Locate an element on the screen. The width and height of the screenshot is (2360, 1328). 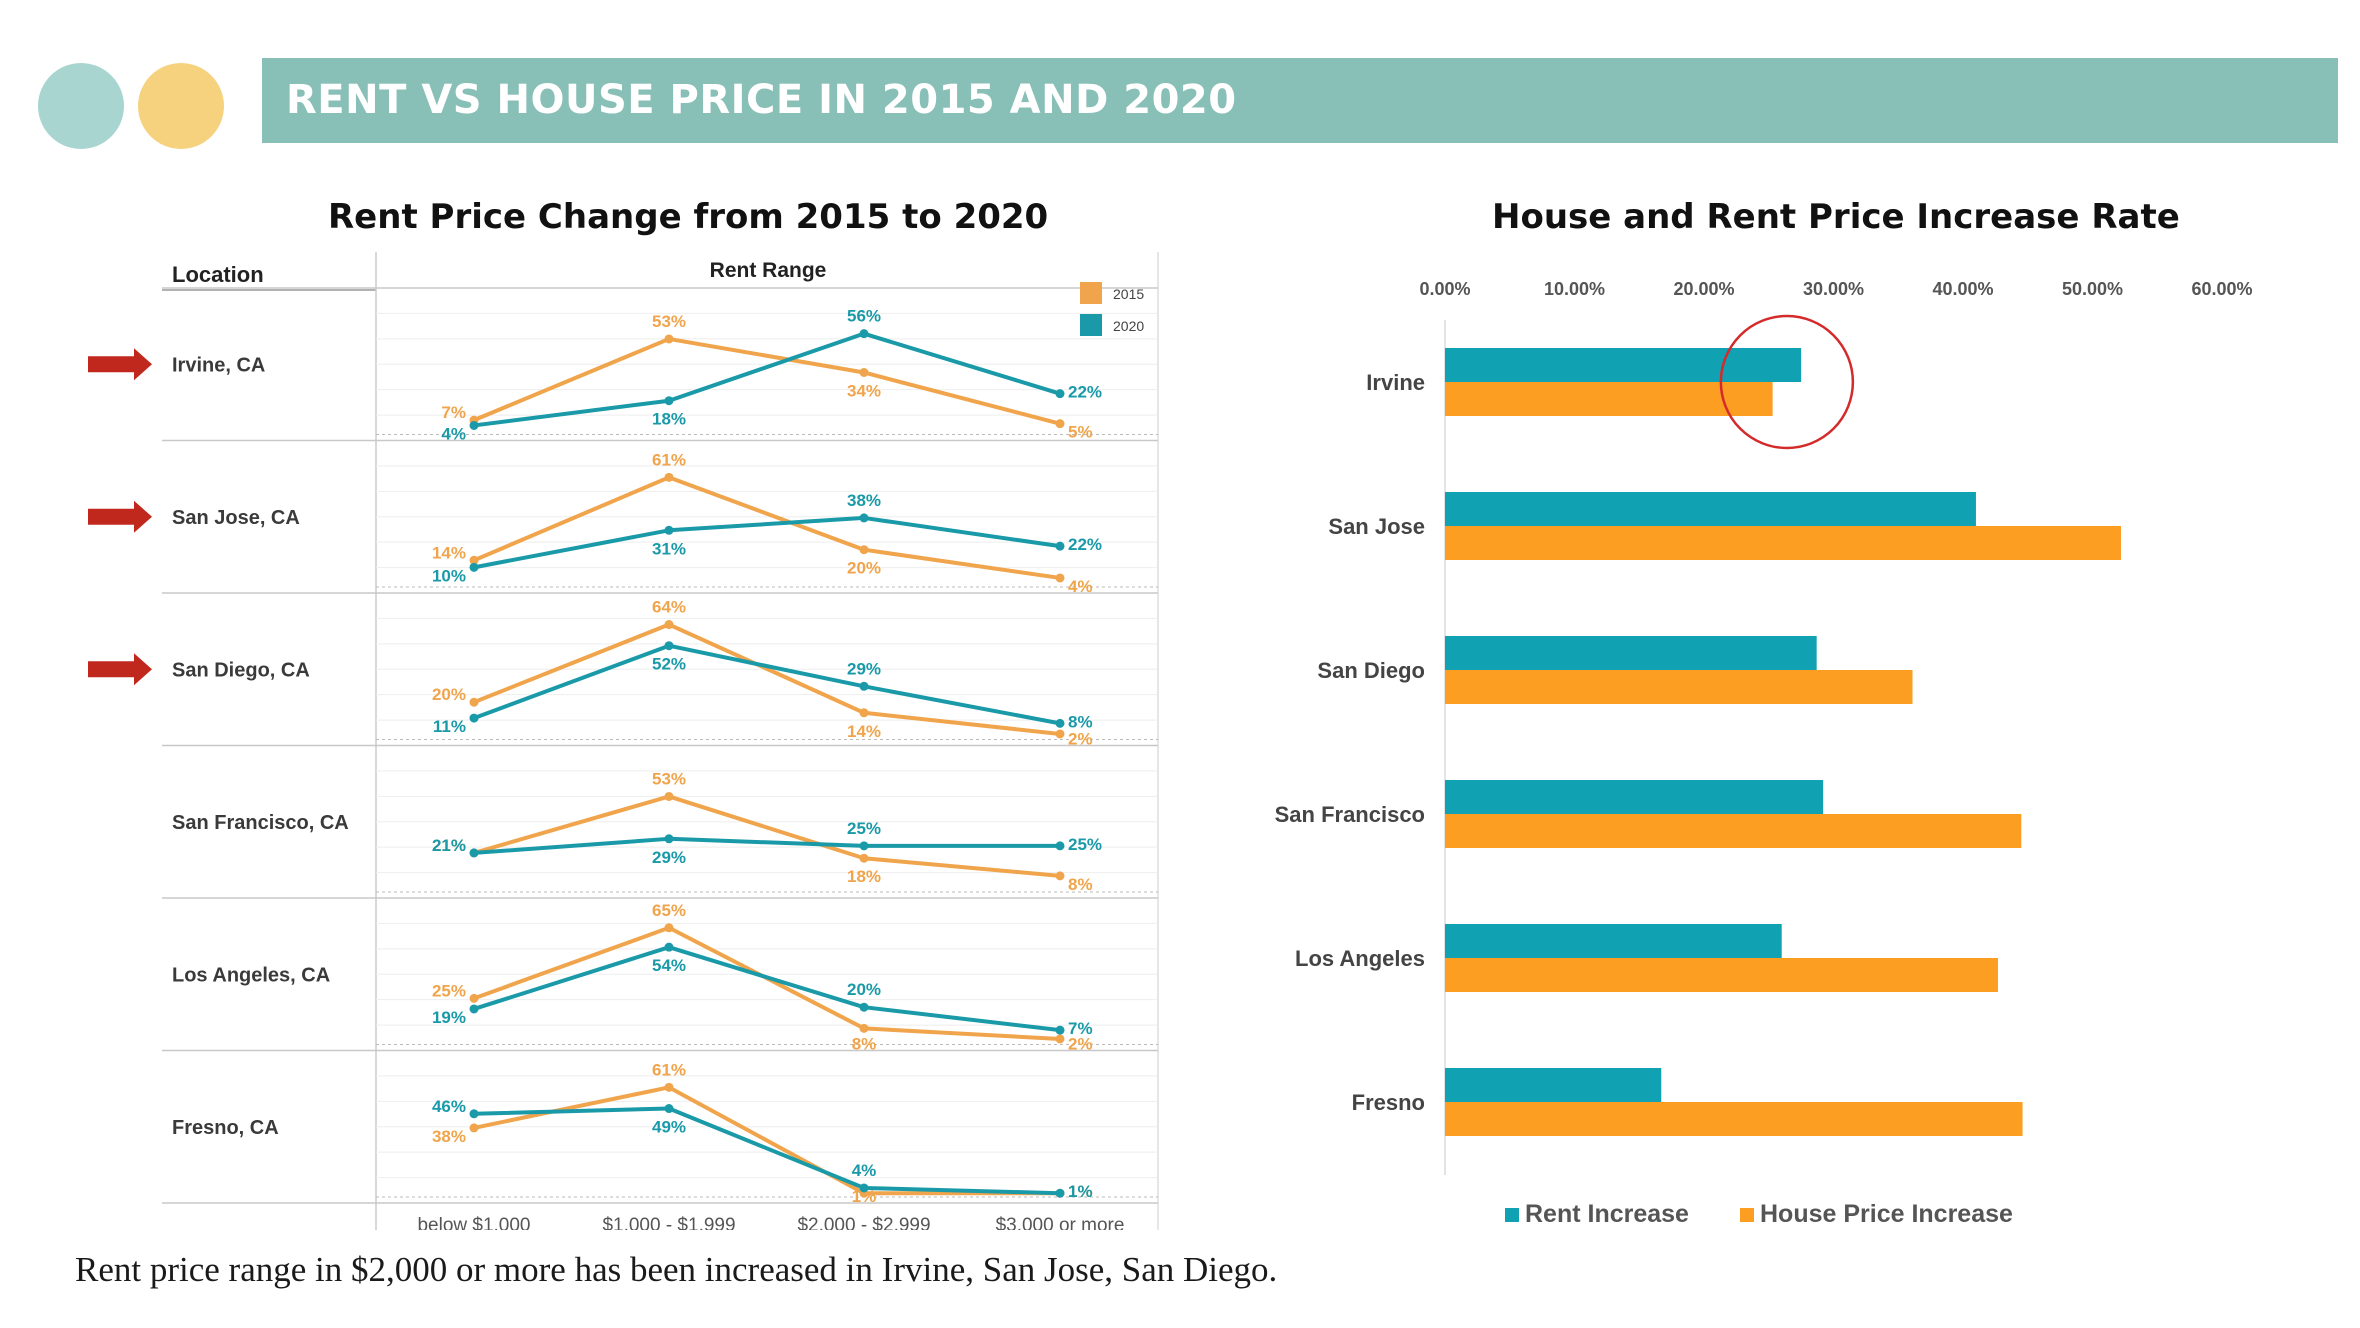
bar-group-san-francisco: San Francisco is located at coordinates (1648, 814).